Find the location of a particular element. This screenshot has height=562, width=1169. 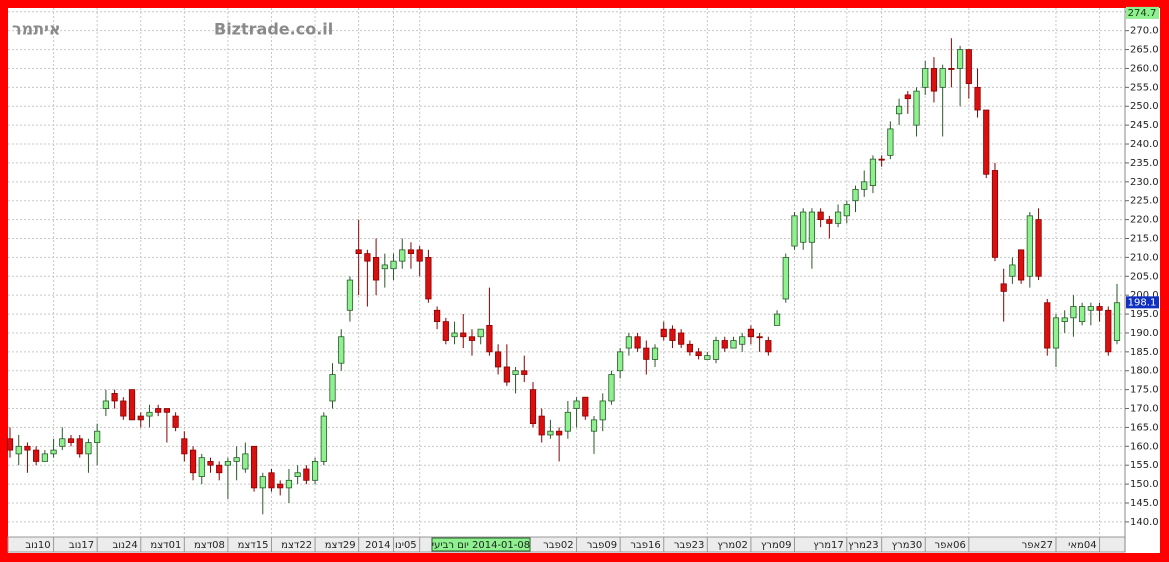

x-tick-label: 23פבר is located at coordinates (689, 545).